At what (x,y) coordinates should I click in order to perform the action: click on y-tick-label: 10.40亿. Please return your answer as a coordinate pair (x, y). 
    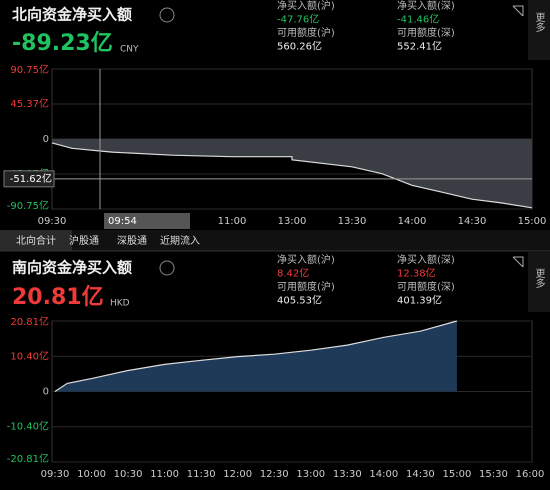
    Looking at the image, I should click on (29, 355).